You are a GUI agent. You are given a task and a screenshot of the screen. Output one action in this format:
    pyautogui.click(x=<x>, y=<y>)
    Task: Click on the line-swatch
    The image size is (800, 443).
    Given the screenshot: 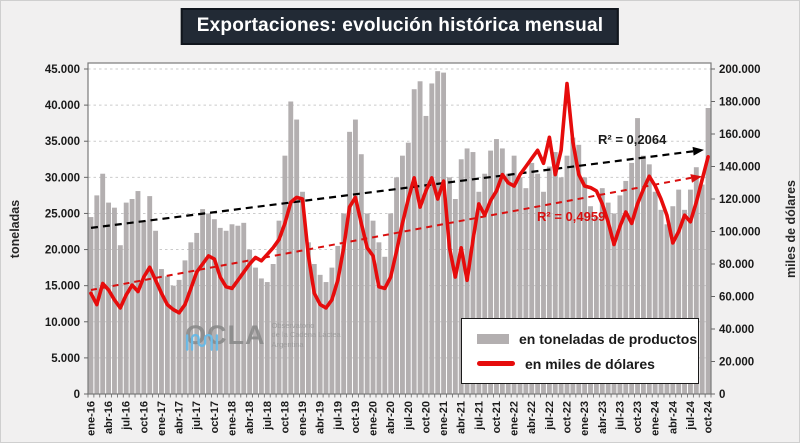 What is the action you would take?
    pyautogui.click(x=496, y=363)
    